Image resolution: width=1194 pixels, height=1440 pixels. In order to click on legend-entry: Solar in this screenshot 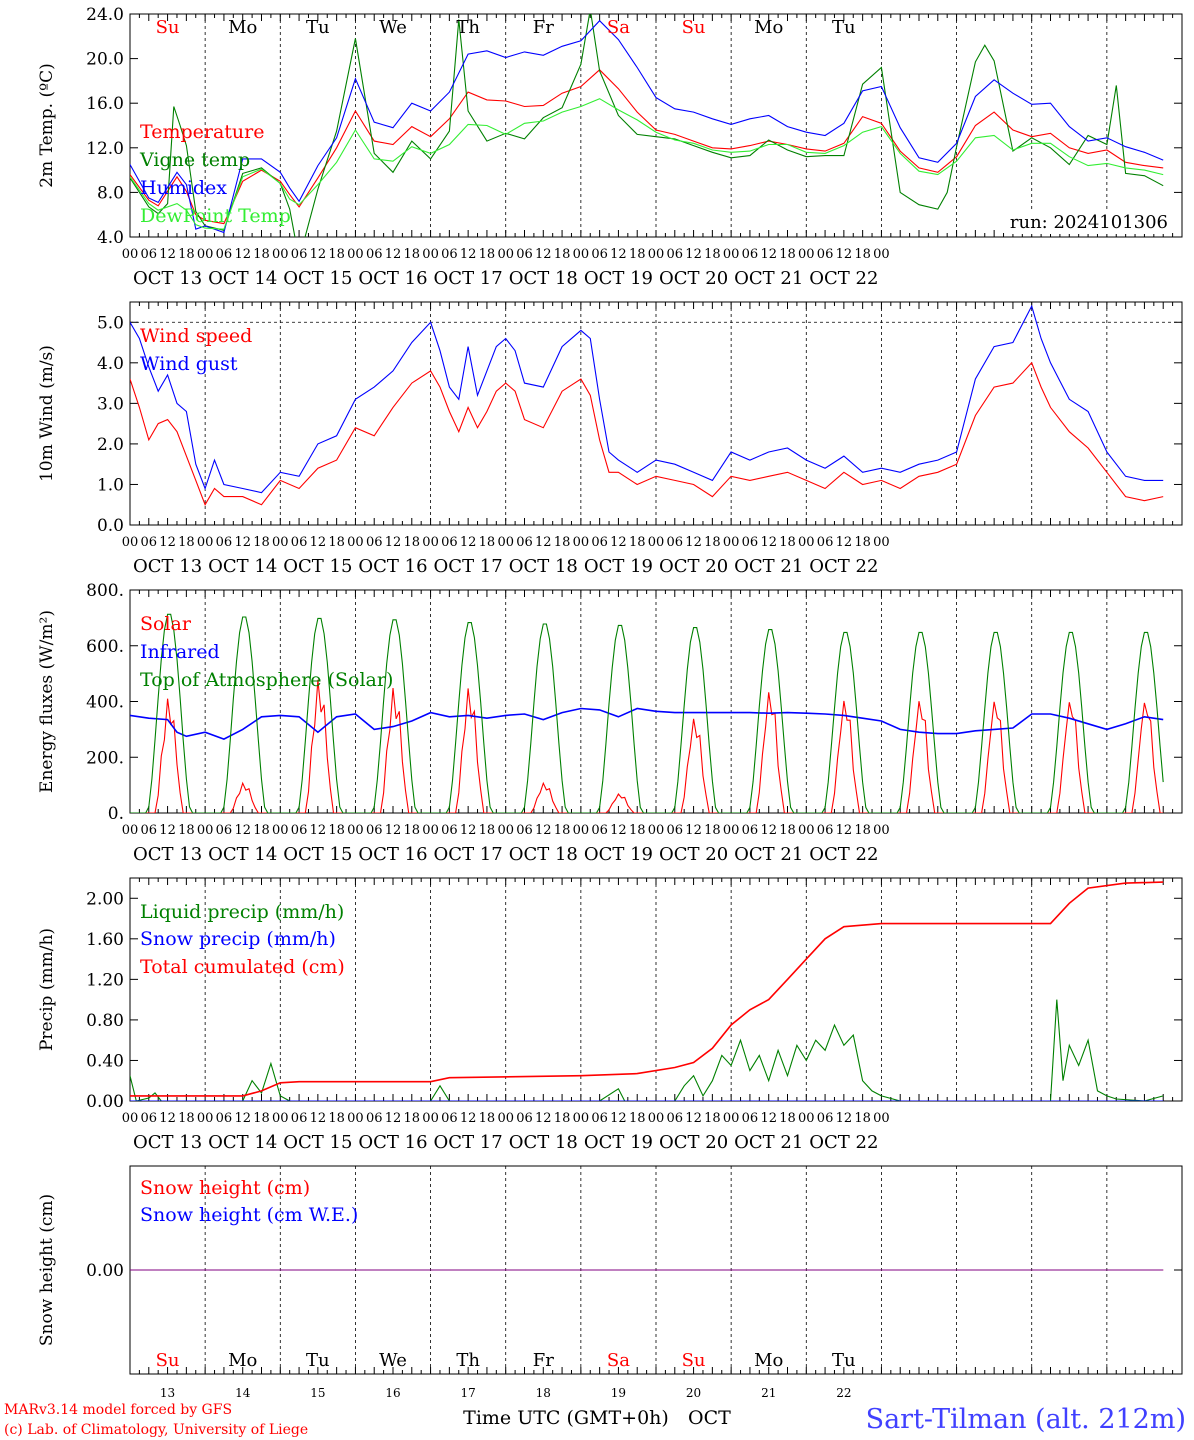, I will do `click(166, 624)`.